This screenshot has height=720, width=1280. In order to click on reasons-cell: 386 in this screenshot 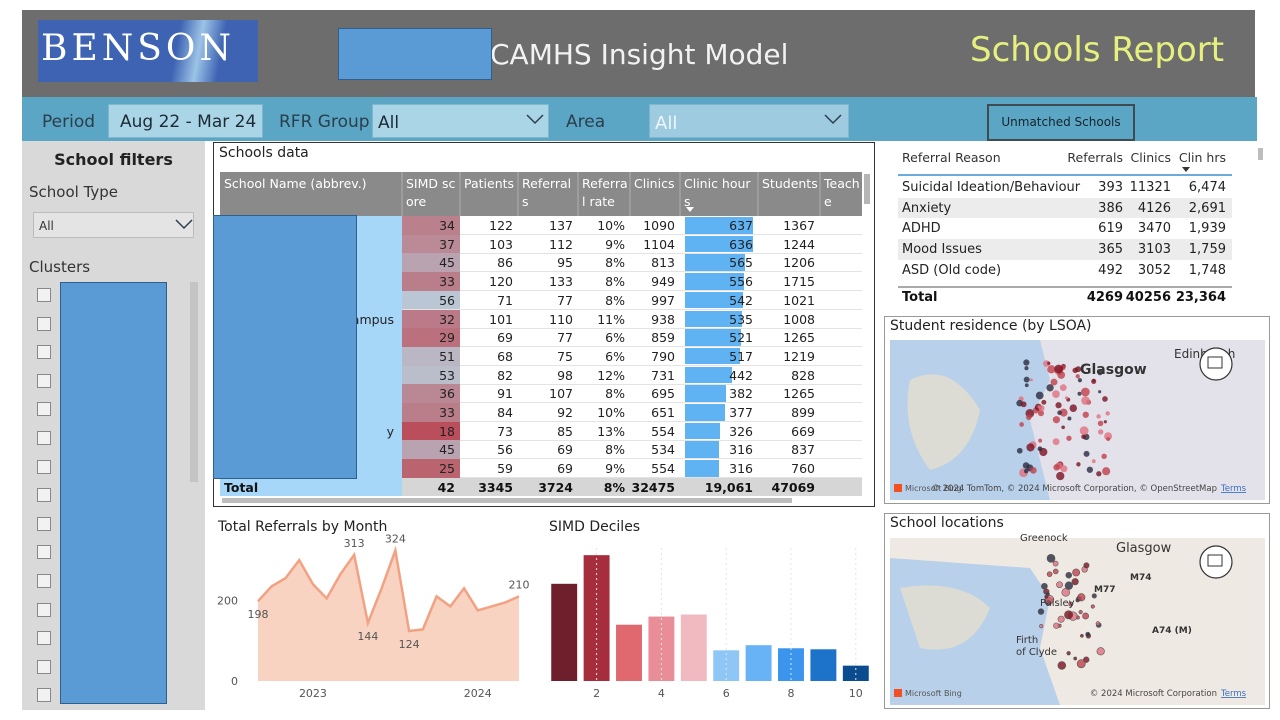, I will do `click(1110, 208)`.